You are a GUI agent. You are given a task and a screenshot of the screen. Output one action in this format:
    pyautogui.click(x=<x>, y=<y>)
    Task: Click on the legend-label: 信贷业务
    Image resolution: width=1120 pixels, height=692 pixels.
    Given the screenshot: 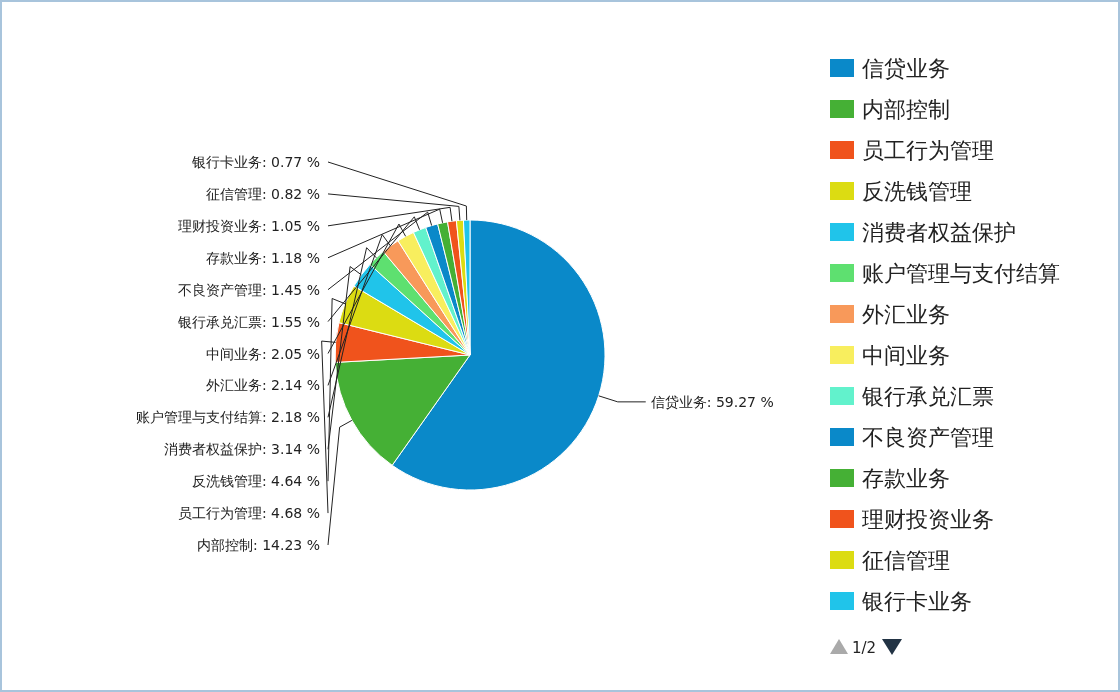 What is the action you would take?
    pyautogui.click(x=906, y=68)
    